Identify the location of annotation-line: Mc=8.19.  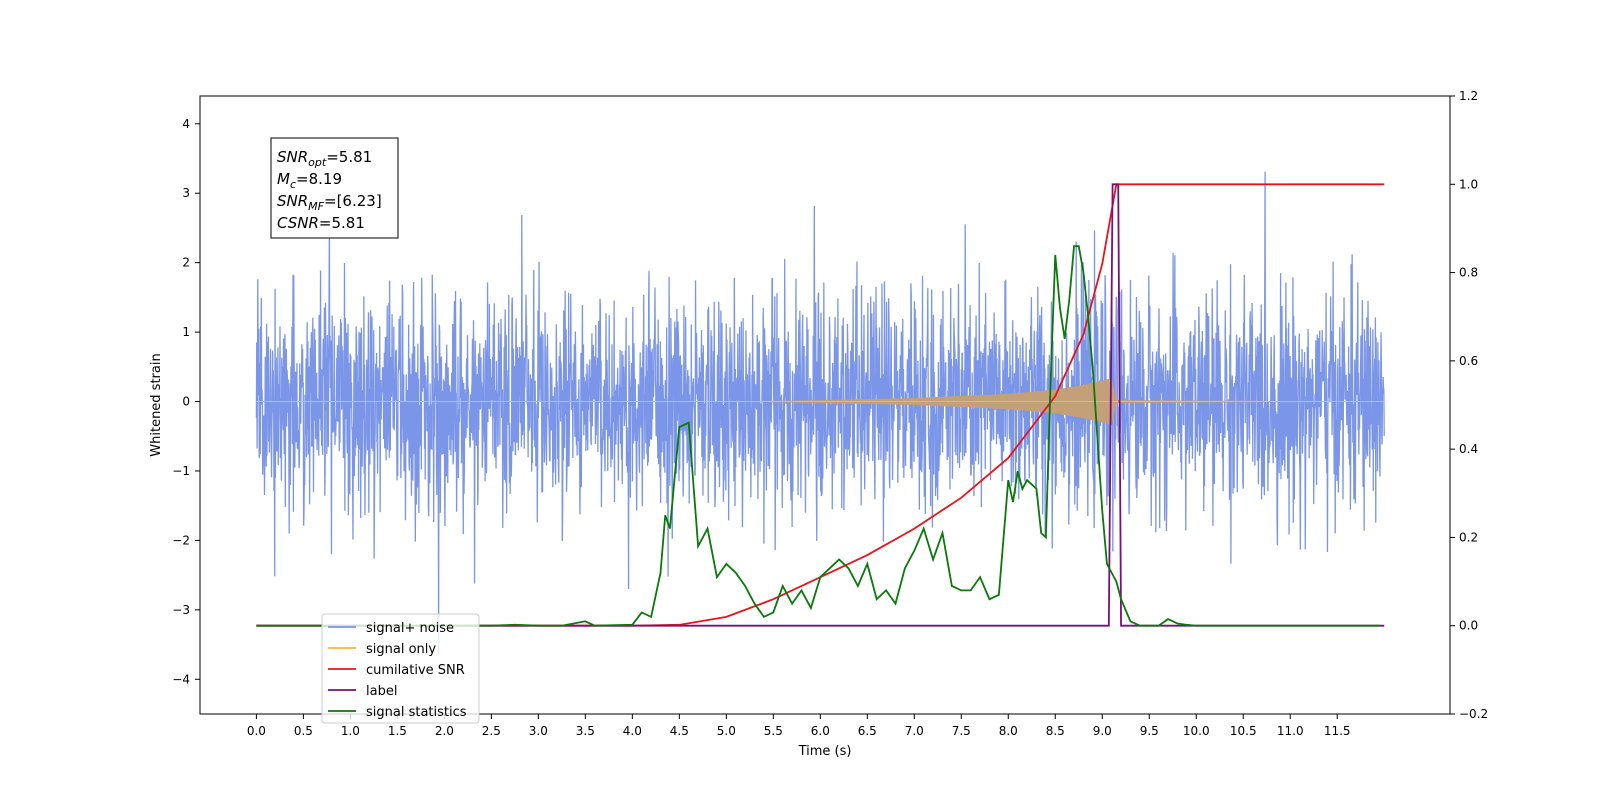
(309, 180).